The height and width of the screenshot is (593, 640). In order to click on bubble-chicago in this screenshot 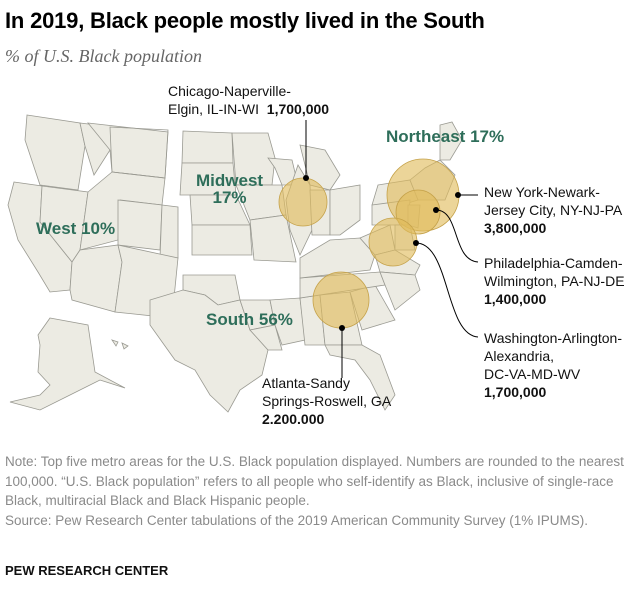, I will do `click(303, 202)`.